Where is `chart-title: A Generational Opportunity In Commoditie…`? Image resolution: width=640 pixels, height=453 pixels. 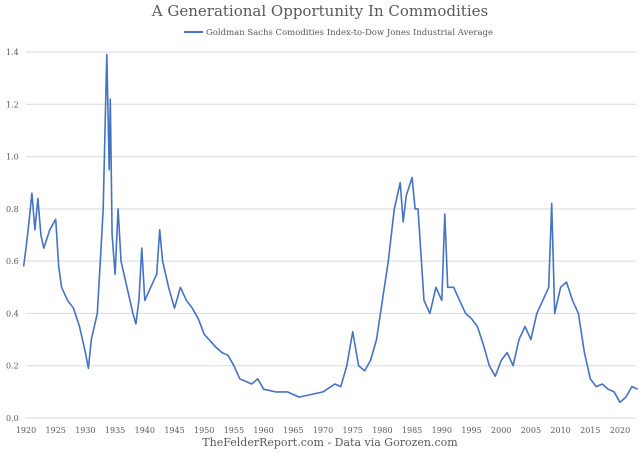
chart-title: A Generational Opportunity In Commoditie… is located at coordinates (319, 11).